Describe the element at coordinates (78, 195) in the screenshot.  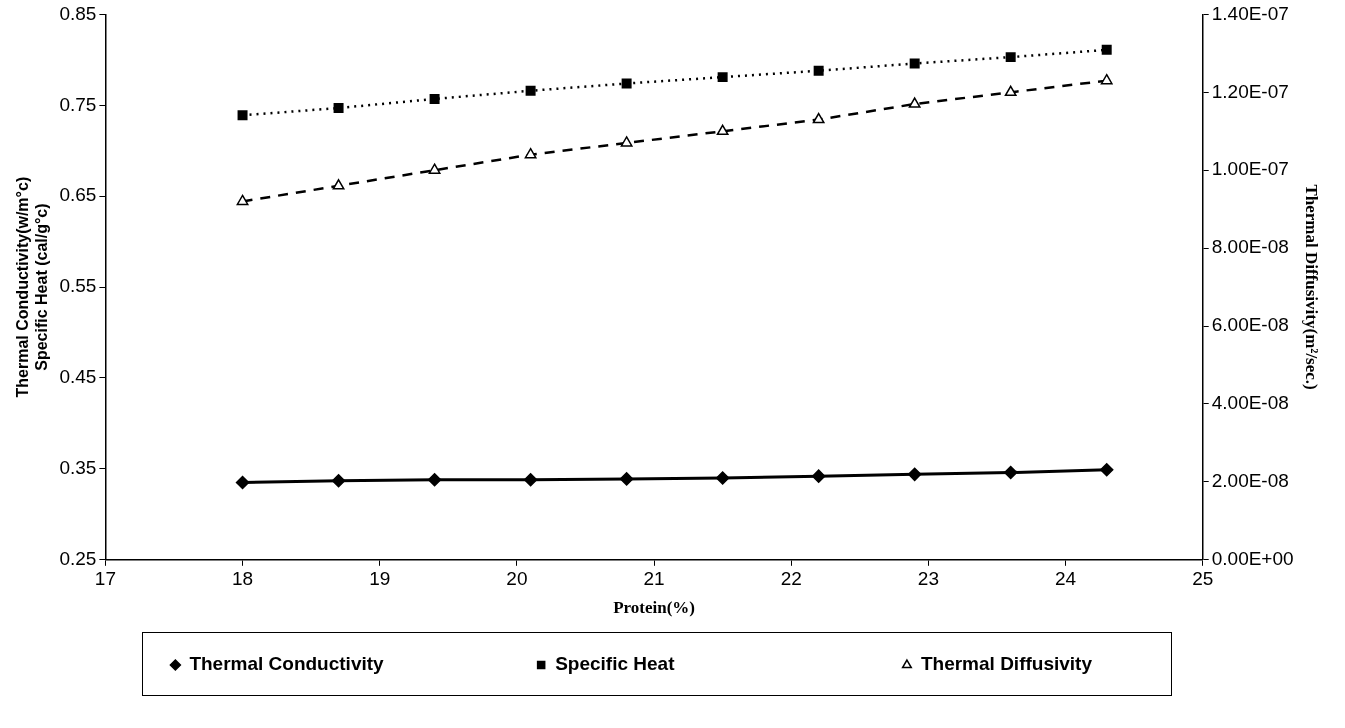
I see `y-tick-label: 0.65` at that location.